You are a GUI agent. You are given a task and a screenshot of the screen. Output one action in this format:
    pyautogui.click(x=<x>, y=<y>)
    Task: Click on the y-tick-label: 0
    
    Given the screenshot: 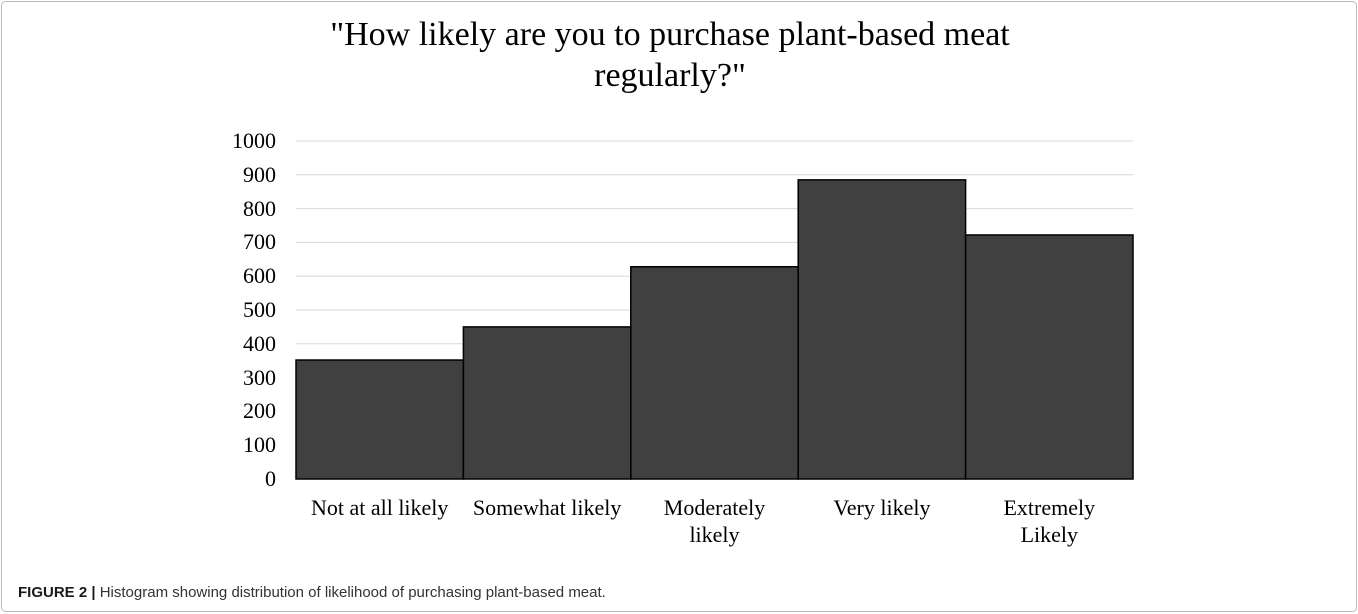 What is the action you would take?
    pyautogui.click(x=270, y=478)
    